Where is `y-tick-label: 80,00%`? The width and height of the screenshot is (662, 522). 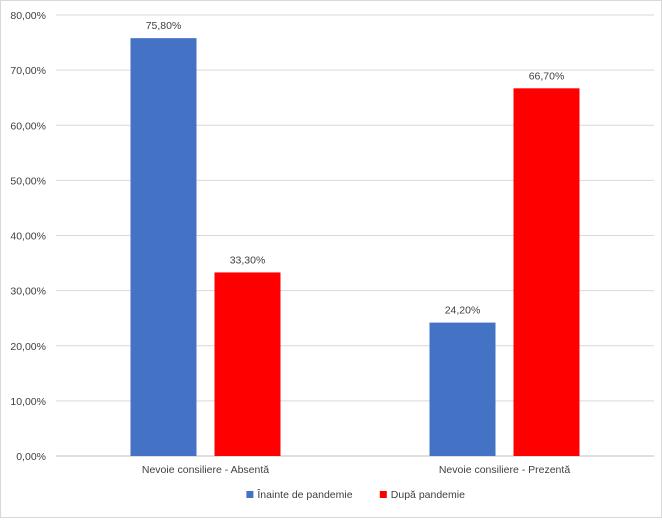
y-tick-label: 80,00% is located at coordinates (28, 16).